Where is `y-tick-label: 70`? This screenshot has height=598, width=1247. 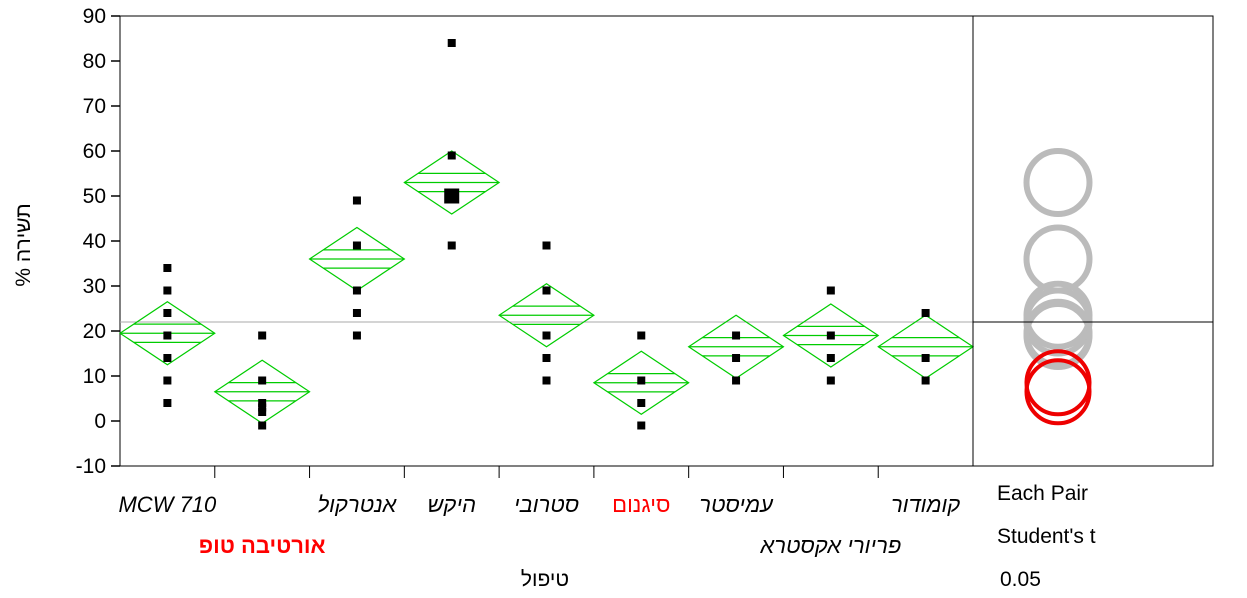 y-tick-label: 70 is located at coordinates (94, 106).